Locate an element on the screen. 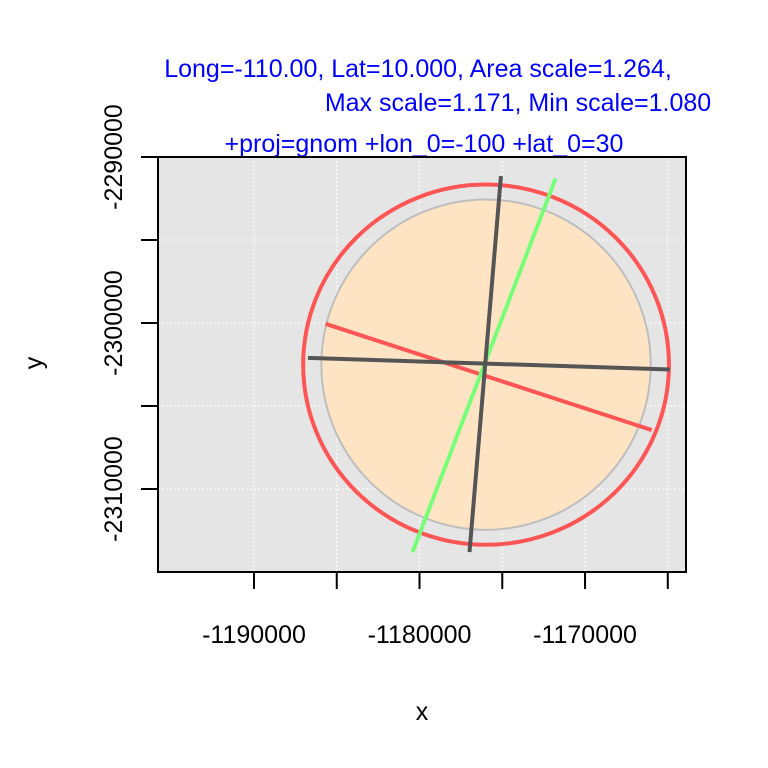 This screenshot has height=768, width=768. y-tick-label: -2290000 is located at coordinates (114, 157).